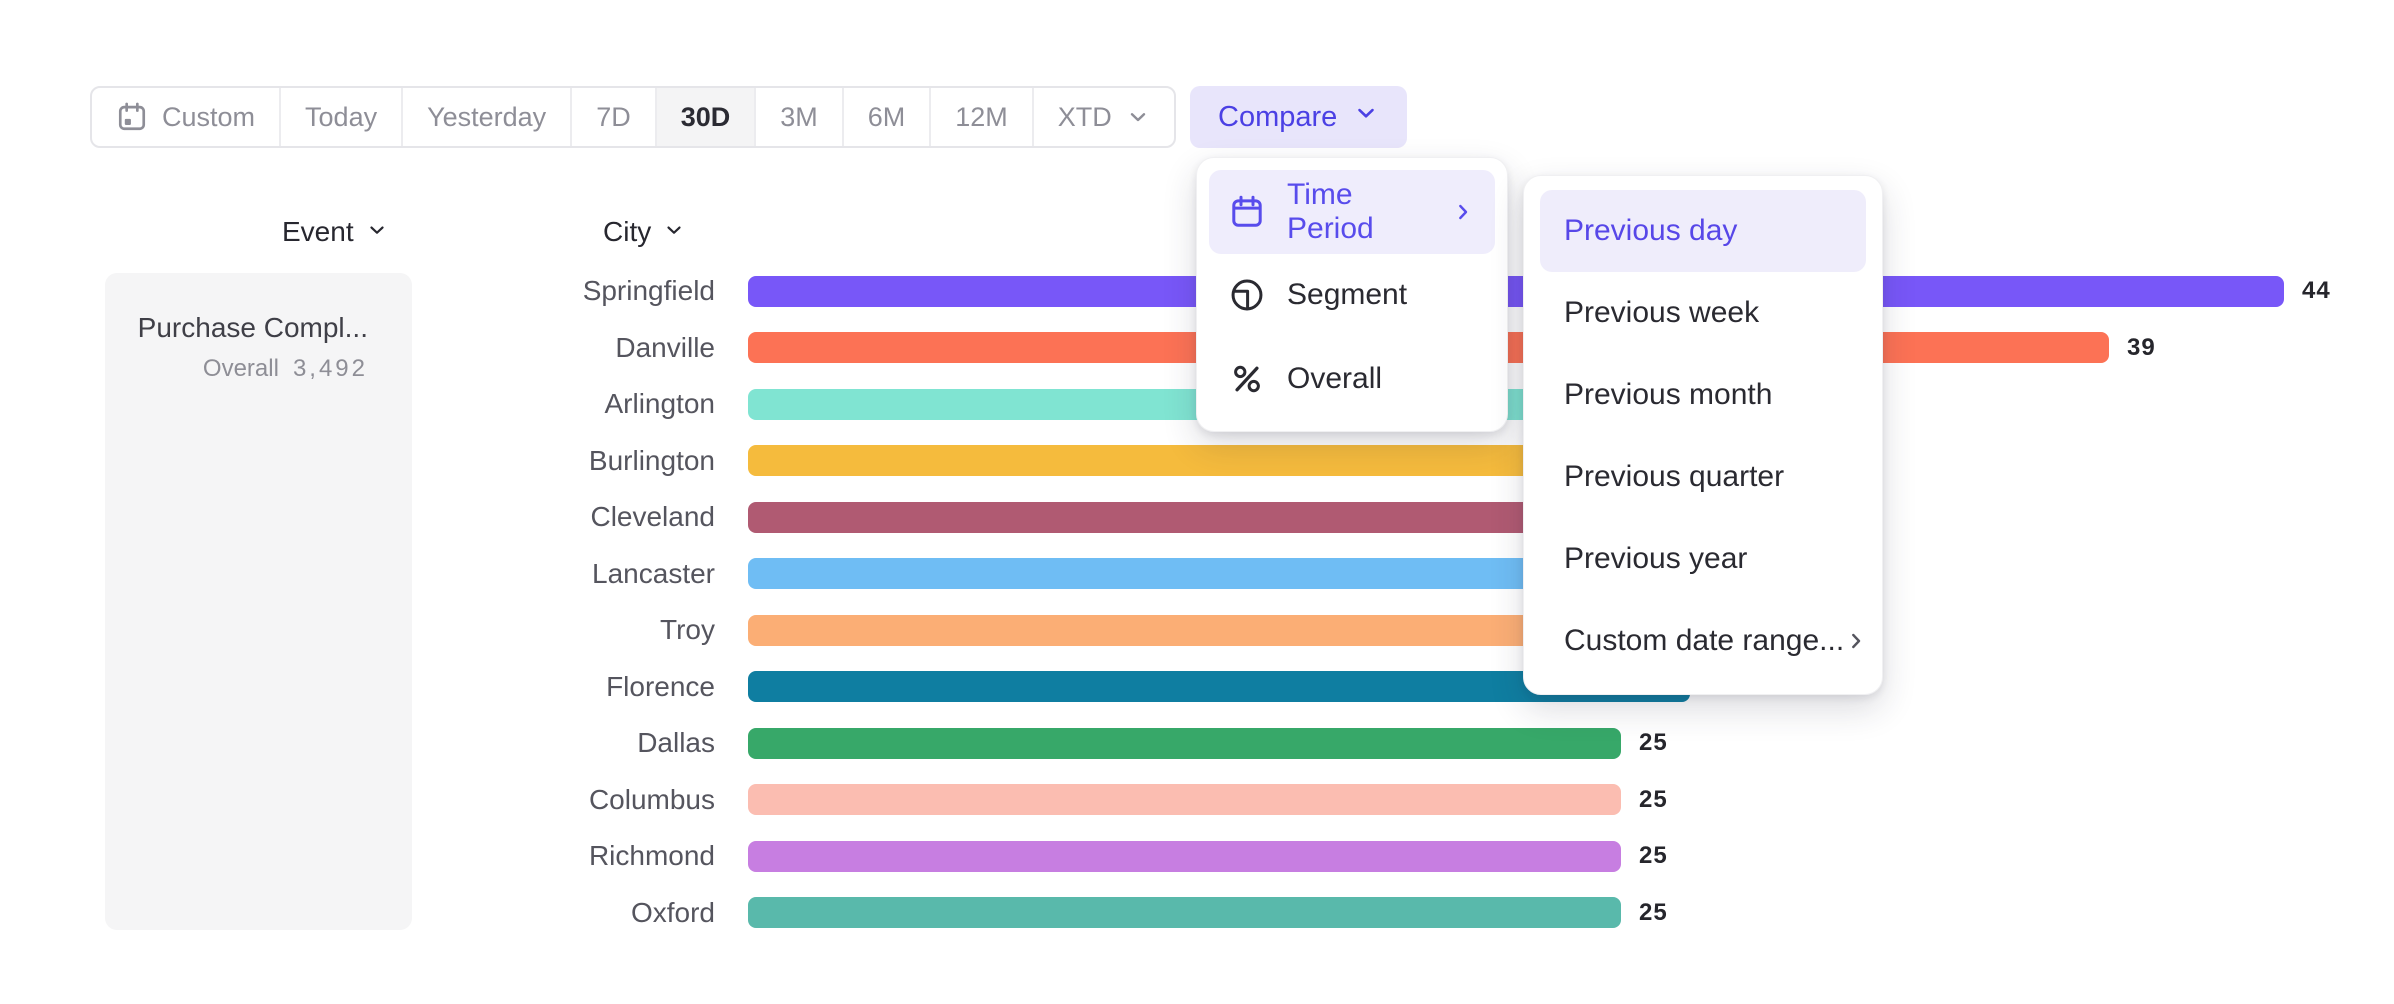  I want to click on range-button-yesterday: Yesterday, so click(488, 117).